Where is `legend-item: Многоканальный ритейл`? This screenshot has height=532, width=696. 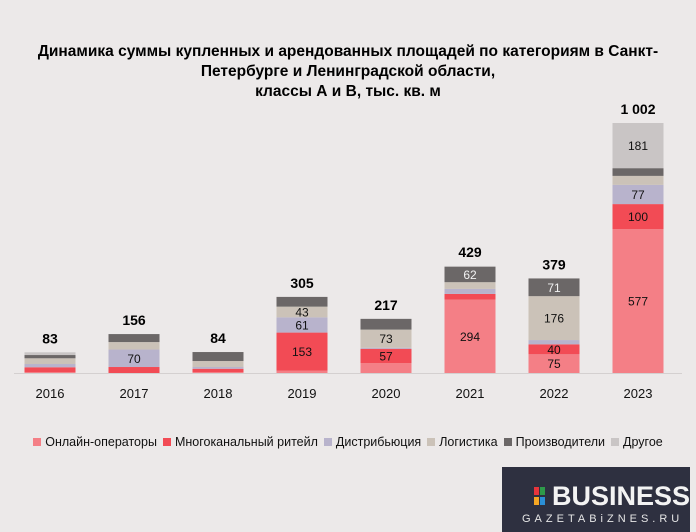
legend-item: Многоканальный ритейл is located at coordinates (240, 442).